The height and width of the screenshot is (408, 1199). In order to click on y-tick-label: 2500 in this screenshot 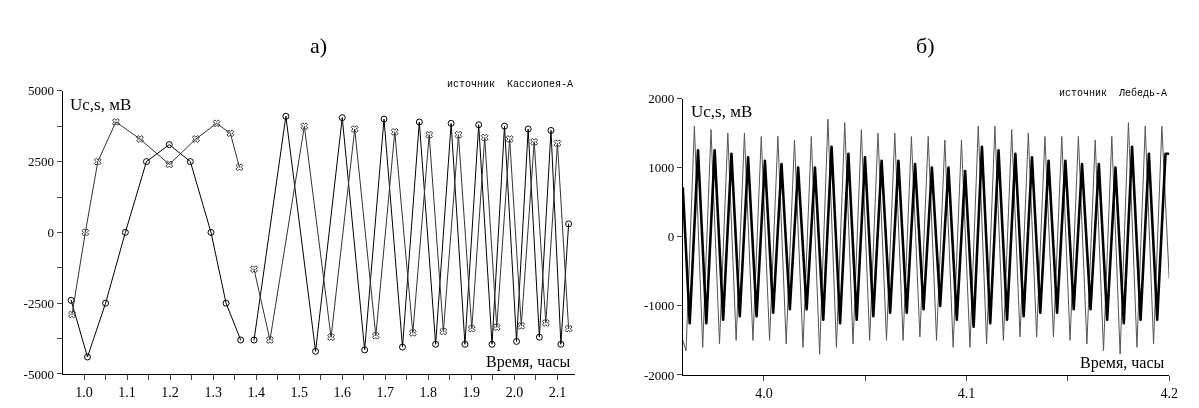, I will do `click(40, 162)`.